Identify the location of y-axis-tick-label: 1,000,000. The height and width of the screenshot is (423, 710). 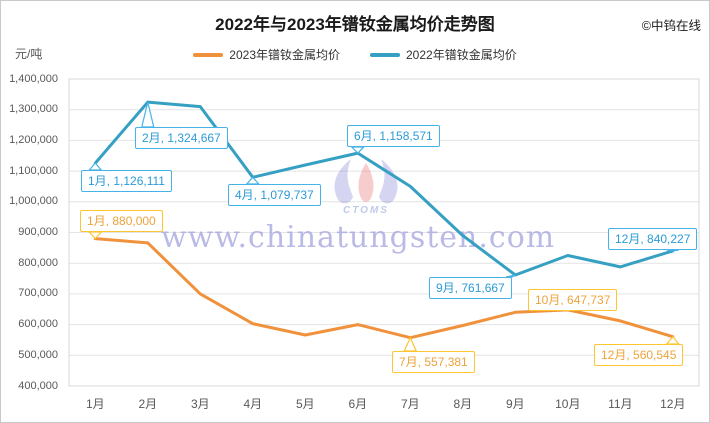
(33, 201).